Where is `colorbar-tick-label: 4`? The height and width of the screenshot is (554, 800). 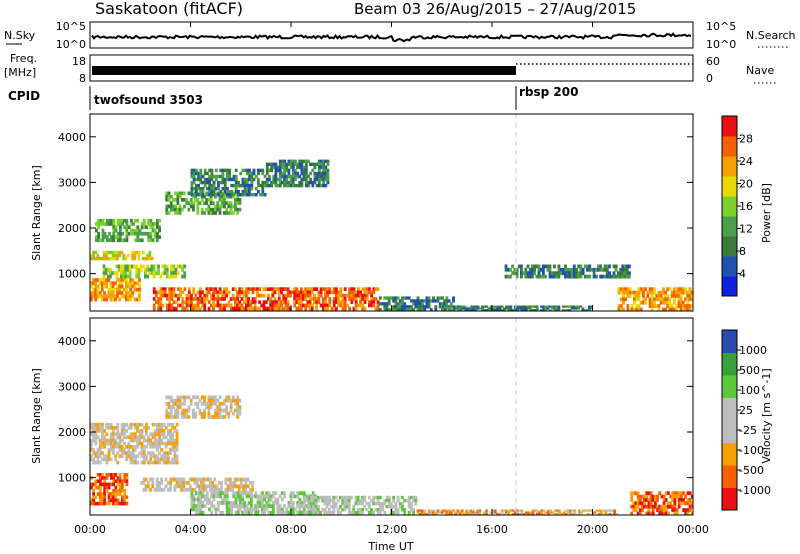 colorbar-tick-label: 4 is located at coordinates (742, 274).